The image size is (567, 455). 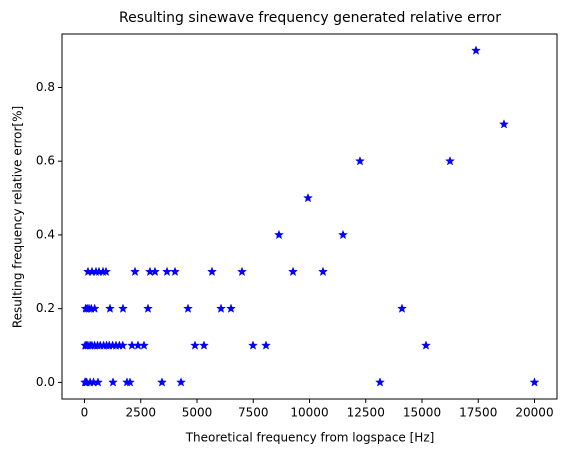 I want to click on y-tick-label: 0.0, so click(x=45, y=382).